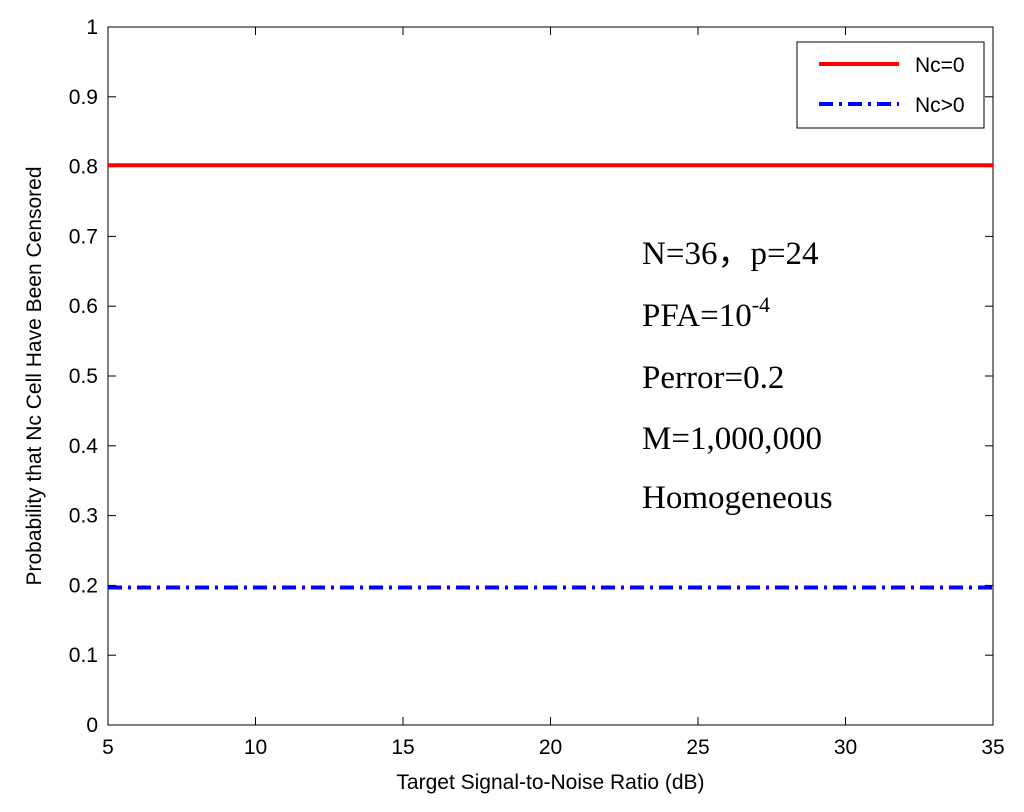 The image size is (1024, 812). I want to click on legend: Nc=0 Nc>0, so click(890, 85).